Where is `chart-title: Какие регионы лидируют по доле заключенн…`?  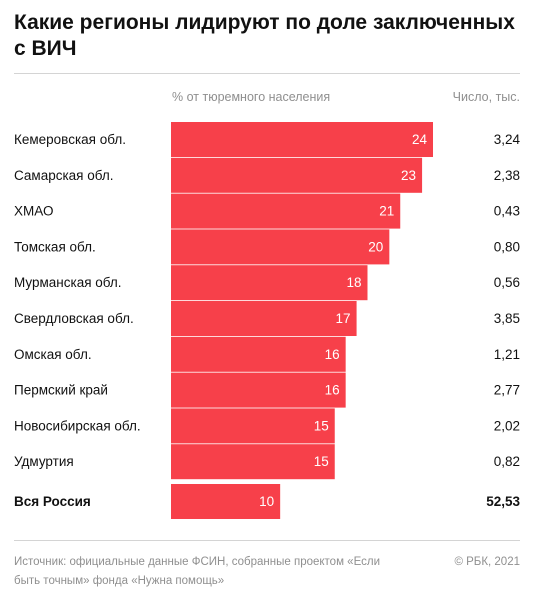
chart-title: Какие регионы лидируют по доле заключенн… is located at coordinates (264, 35).